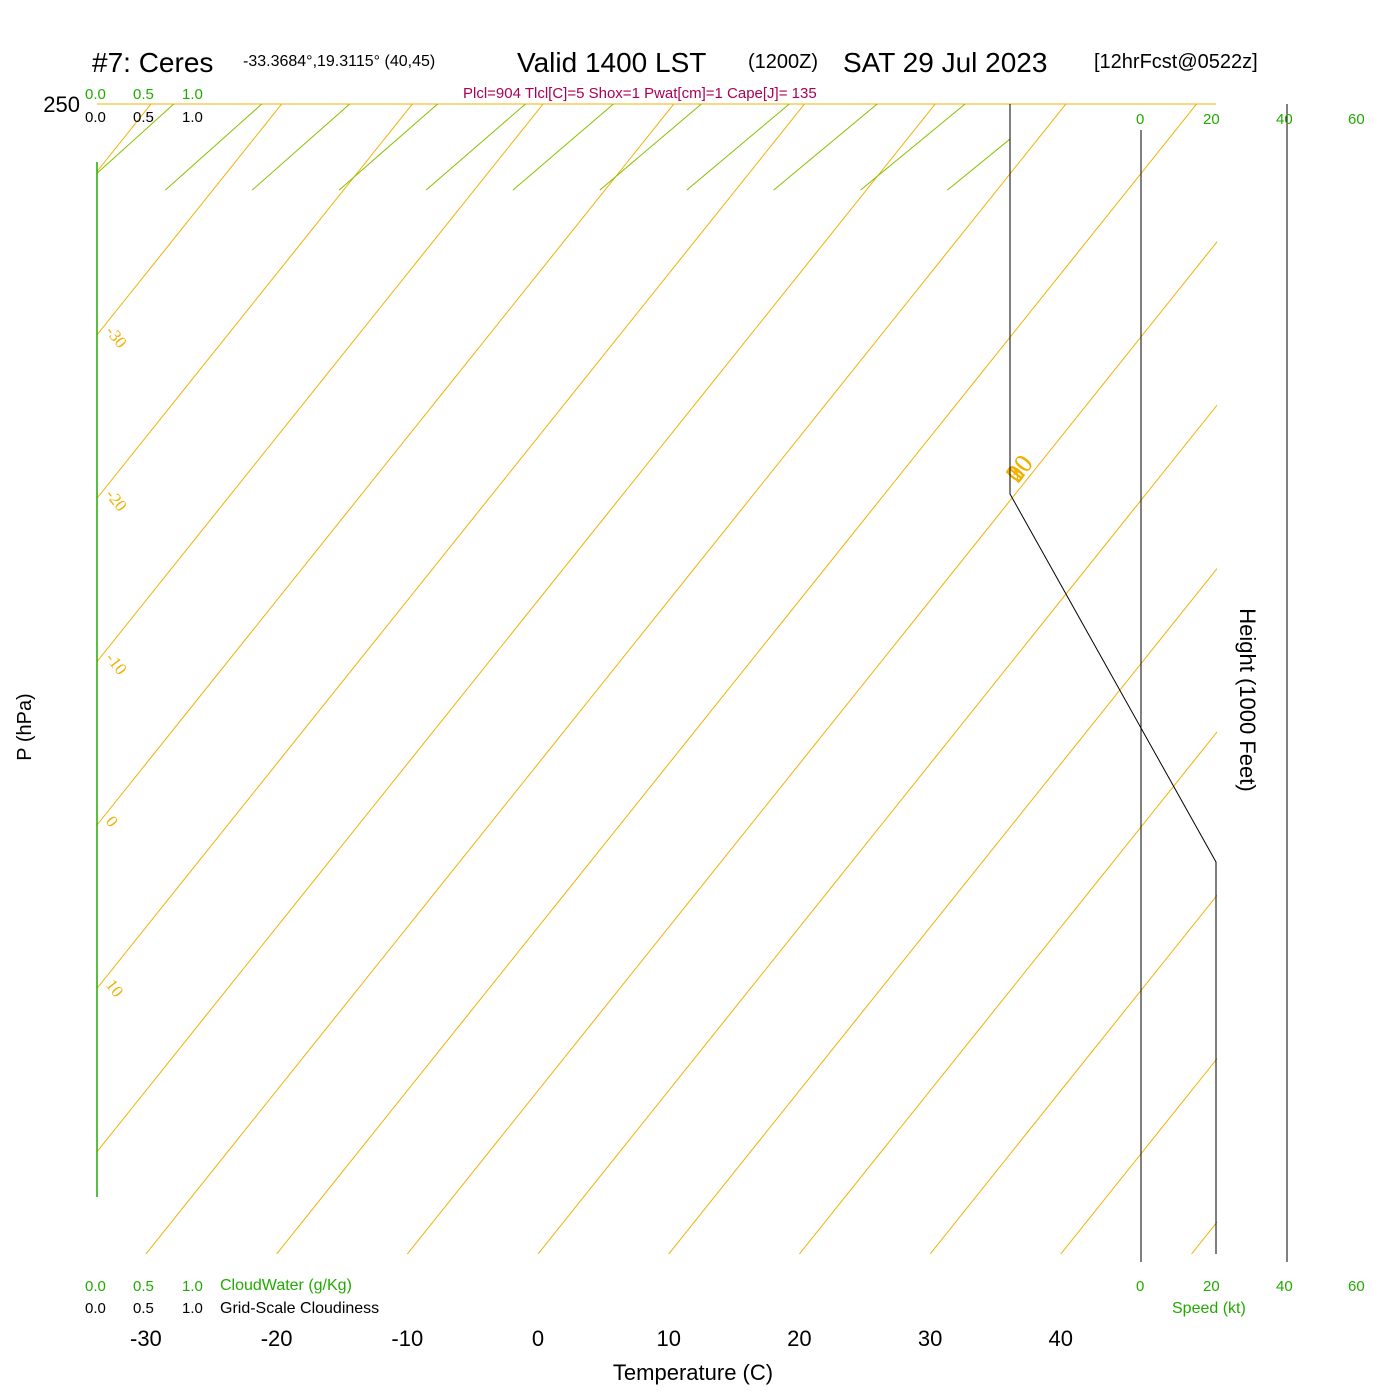 The height and width of the screenshot is (1400, 1400). What do you see at coordinates (146, 1338) in the screenshot?
I see `temperature-tick-label: -30` at bounding box center [146, 1338].